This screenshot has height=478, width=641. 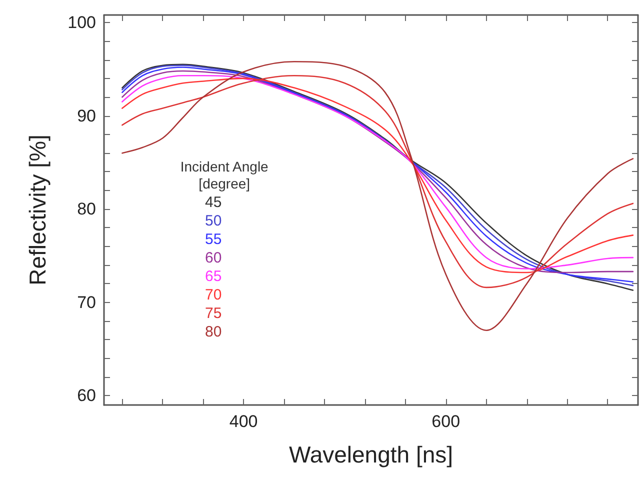 I want to click on x-tick-label: 400, so click(x=243, y=421).